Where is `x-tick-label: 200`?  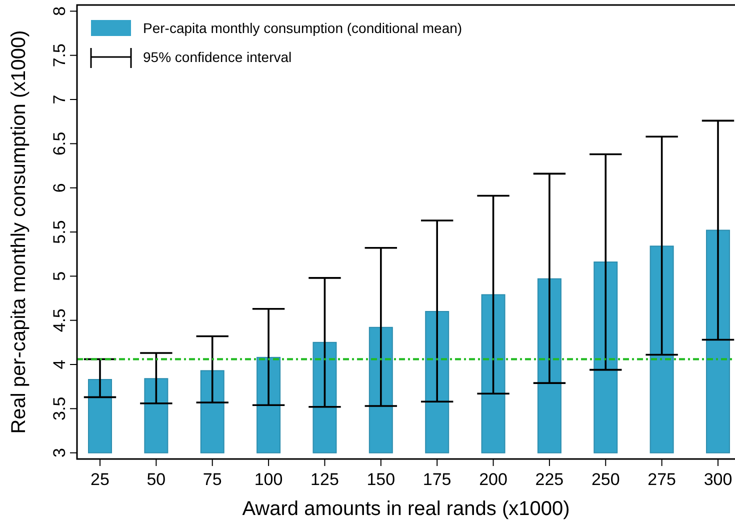 x-tick-label: 200 is located at coordinates (493, 479).